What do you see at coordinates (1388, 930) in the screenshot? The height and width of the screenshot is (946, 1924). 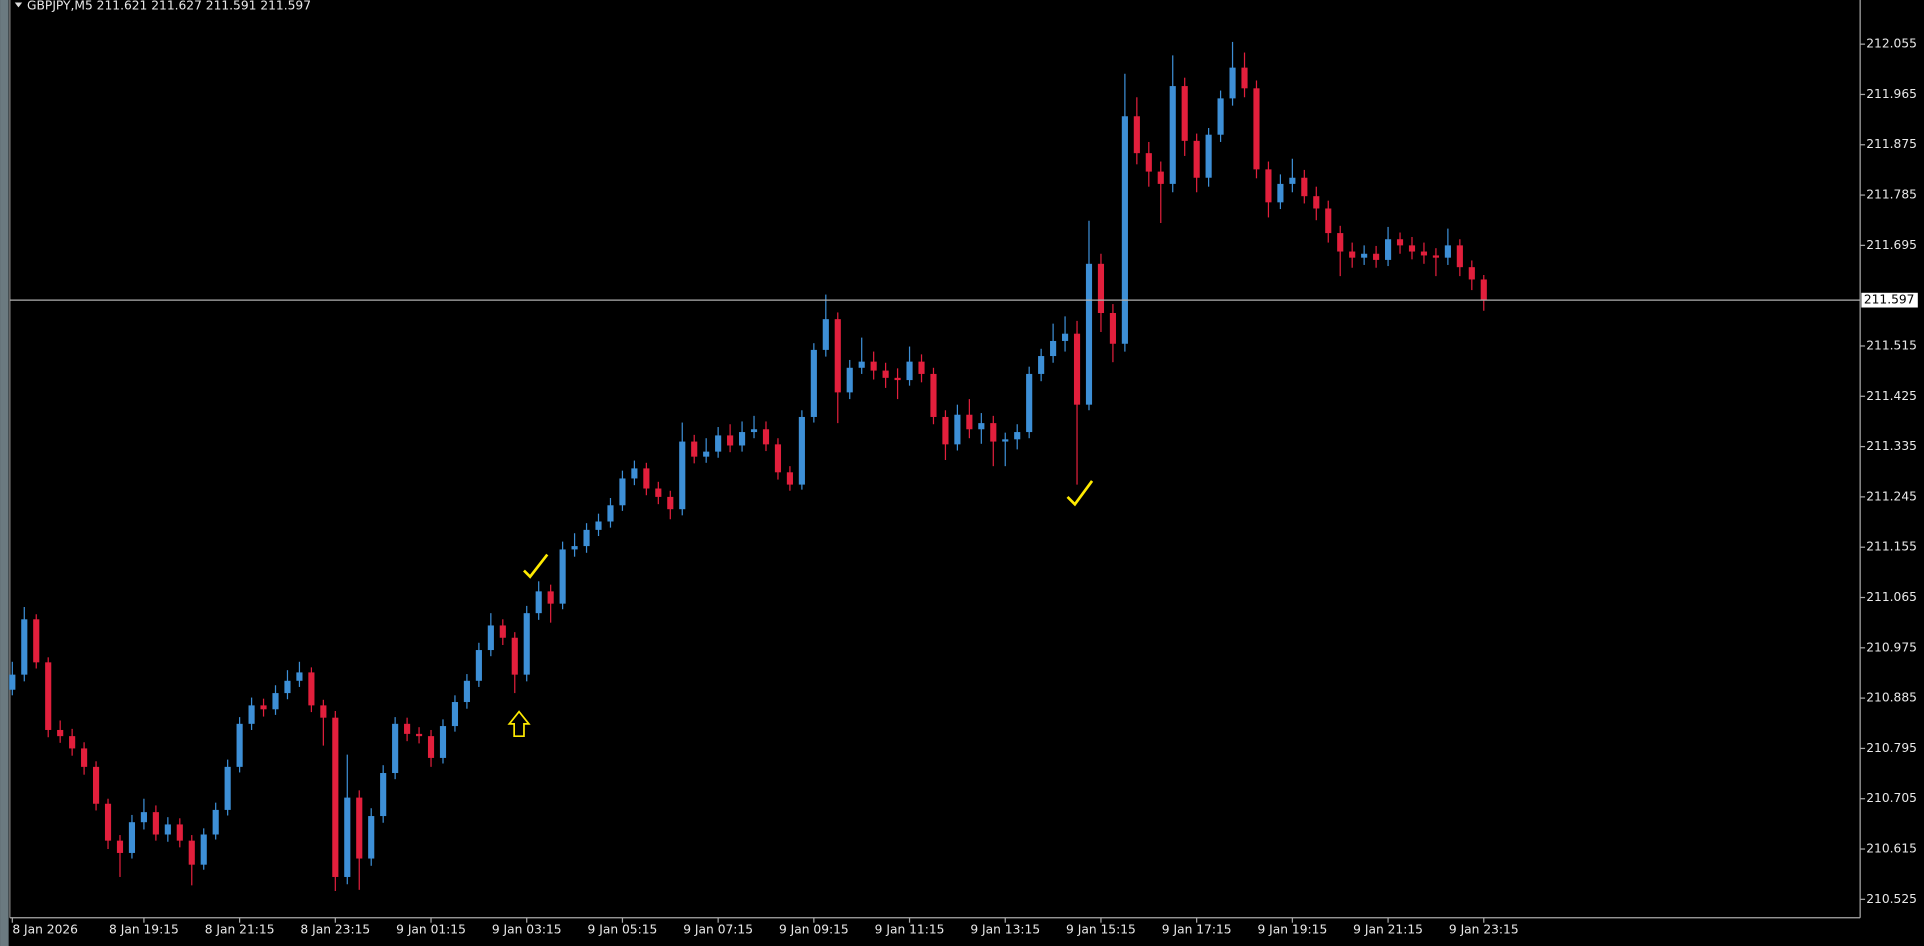 I see `x-tick-label: 9 Jan 21:15` at bounding box center [1388, 930].